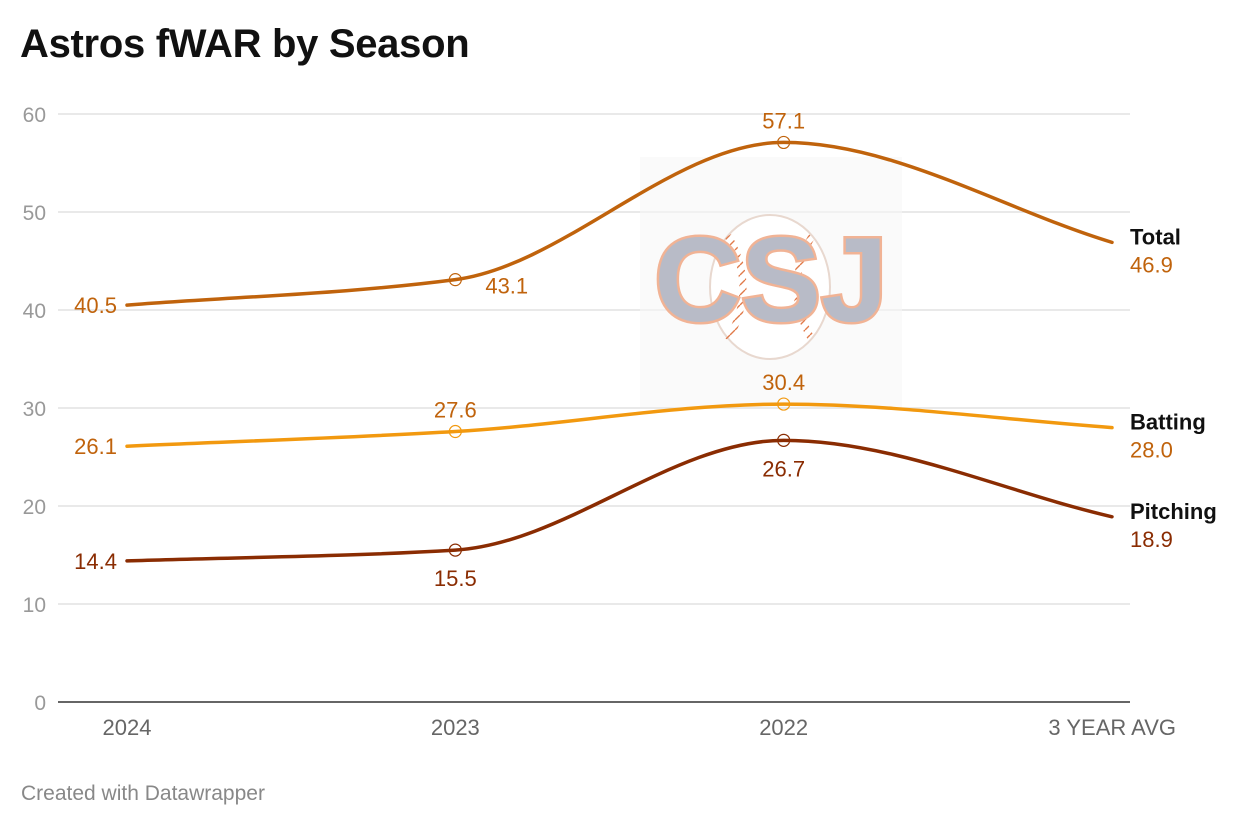  I want to click on series-end-value: 28.0, so click(1151, 450).